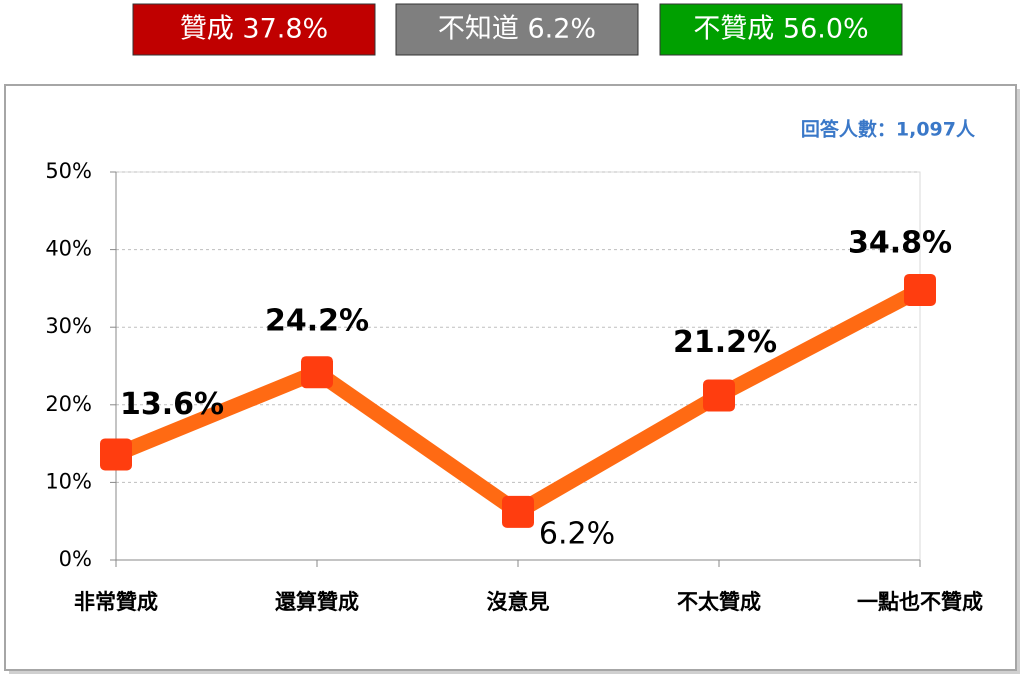 This screenshot has width=1024, height=680. Describe the element at coordinates (317, 602) in the screenshot. I see `x-tick-label: 還算贊成` at that location.